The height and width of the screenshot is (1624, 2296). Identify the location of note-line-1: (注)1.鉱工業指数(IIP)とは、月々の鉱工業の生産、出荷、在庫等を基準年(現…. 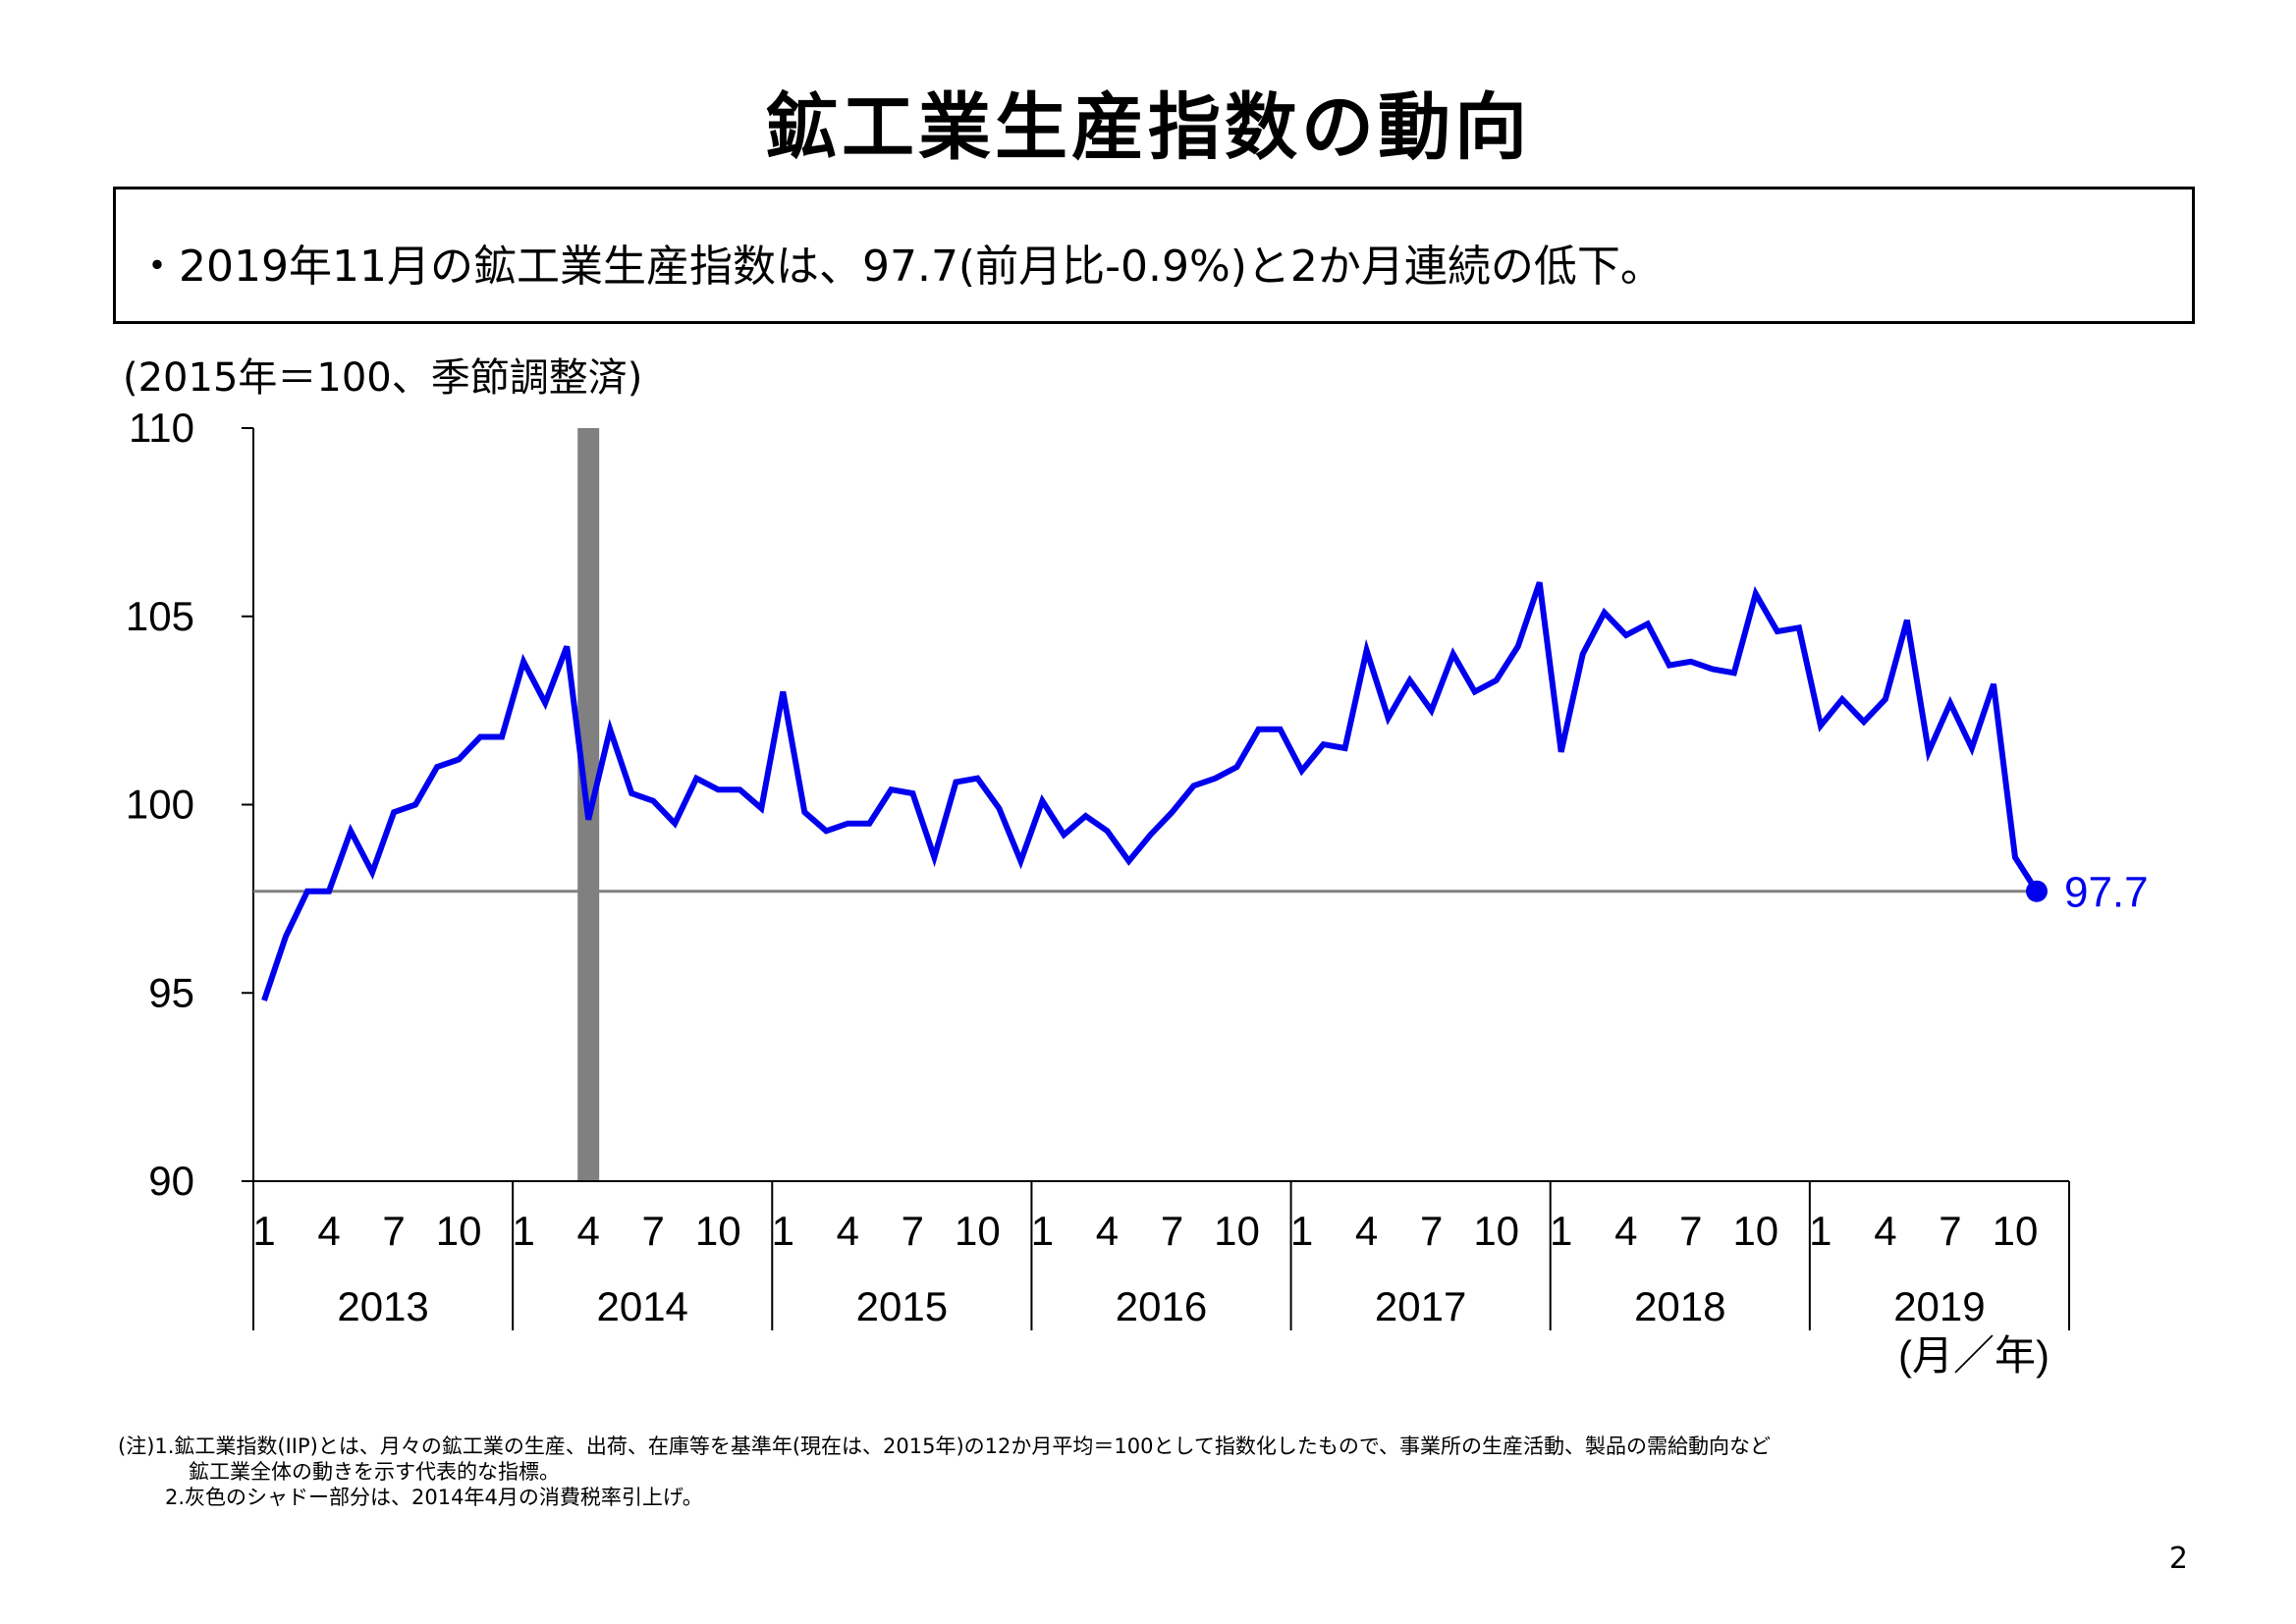
(945, 1446).